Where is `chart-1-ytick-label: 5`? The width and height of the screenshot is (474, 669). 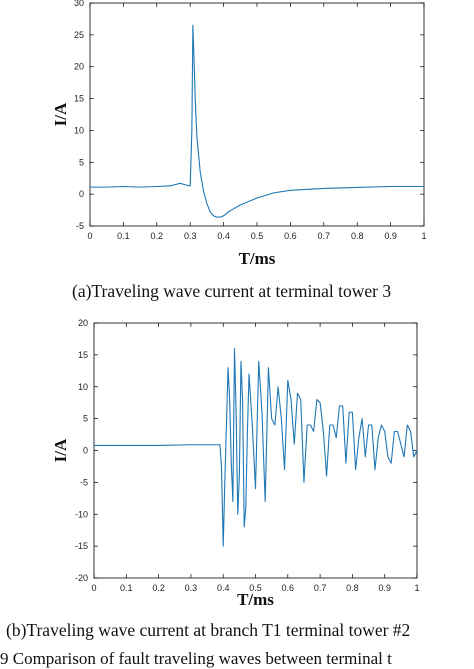 chart-1-ytick-label: 5 is located at coordinates (85, 419).